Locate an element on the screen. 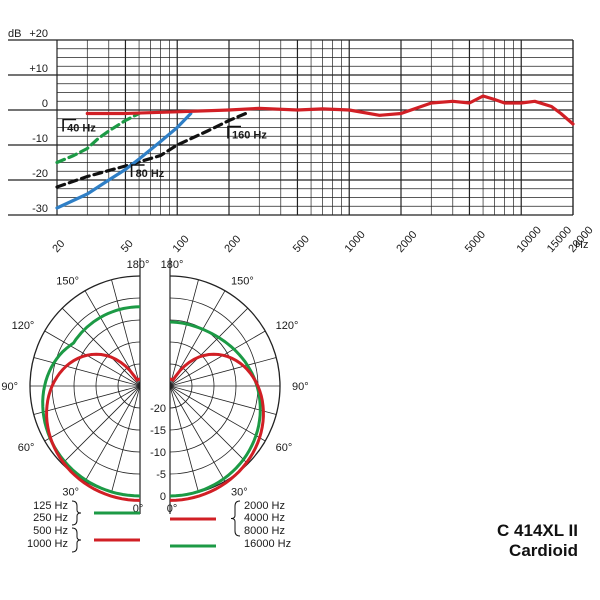 The image size is (600, 600). legend-left-label: 125 Hz is located at coordinates (50, 506).